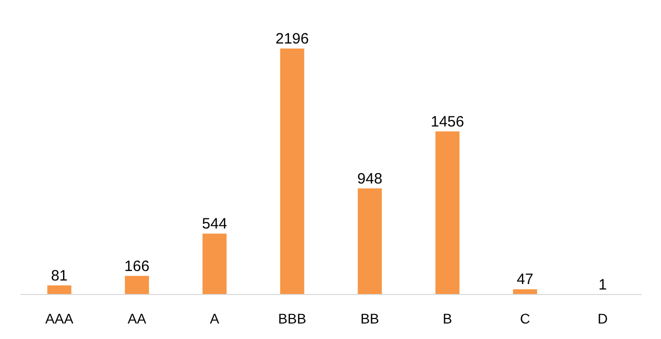 Image resolution: width=661 pixels, height=339 pixels. Describe the element at coordinates (215, 224) in the screenshot. I see `data-label: 544` at that location.